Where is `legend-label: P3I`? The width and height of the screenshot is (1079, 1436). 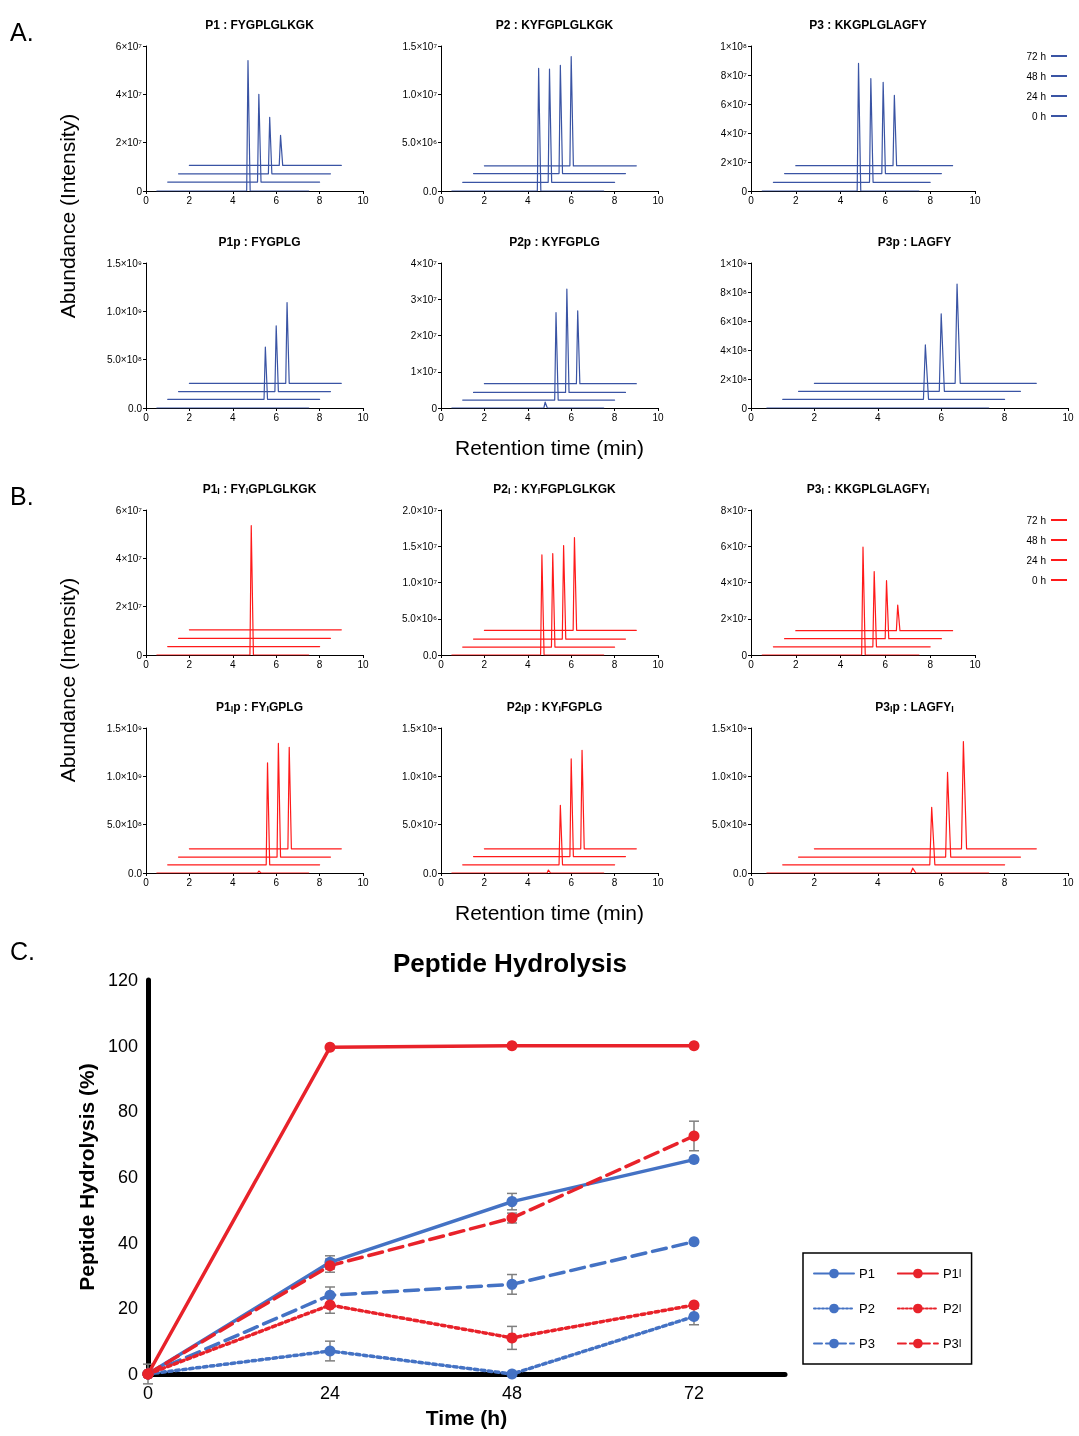
legend-label: P3I is located at coordinates (952, 1343).